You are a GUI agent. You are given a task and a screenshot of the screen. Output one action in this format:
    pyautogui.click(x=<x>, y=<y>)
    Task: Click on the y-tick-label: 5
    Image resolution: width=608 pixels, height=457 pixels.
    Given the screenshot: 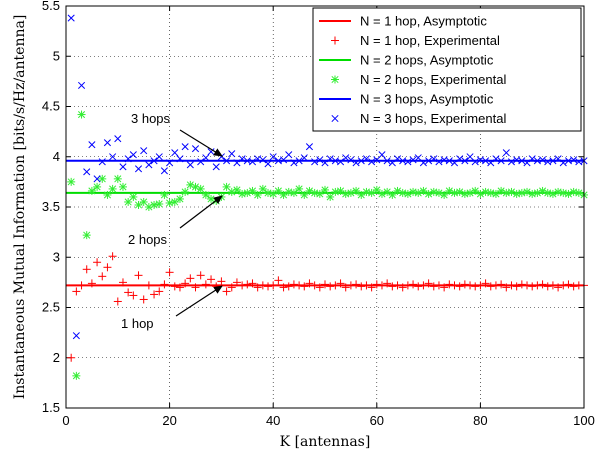 What is the action you would take?
    pyautogui.click(x=56, y=55)
    